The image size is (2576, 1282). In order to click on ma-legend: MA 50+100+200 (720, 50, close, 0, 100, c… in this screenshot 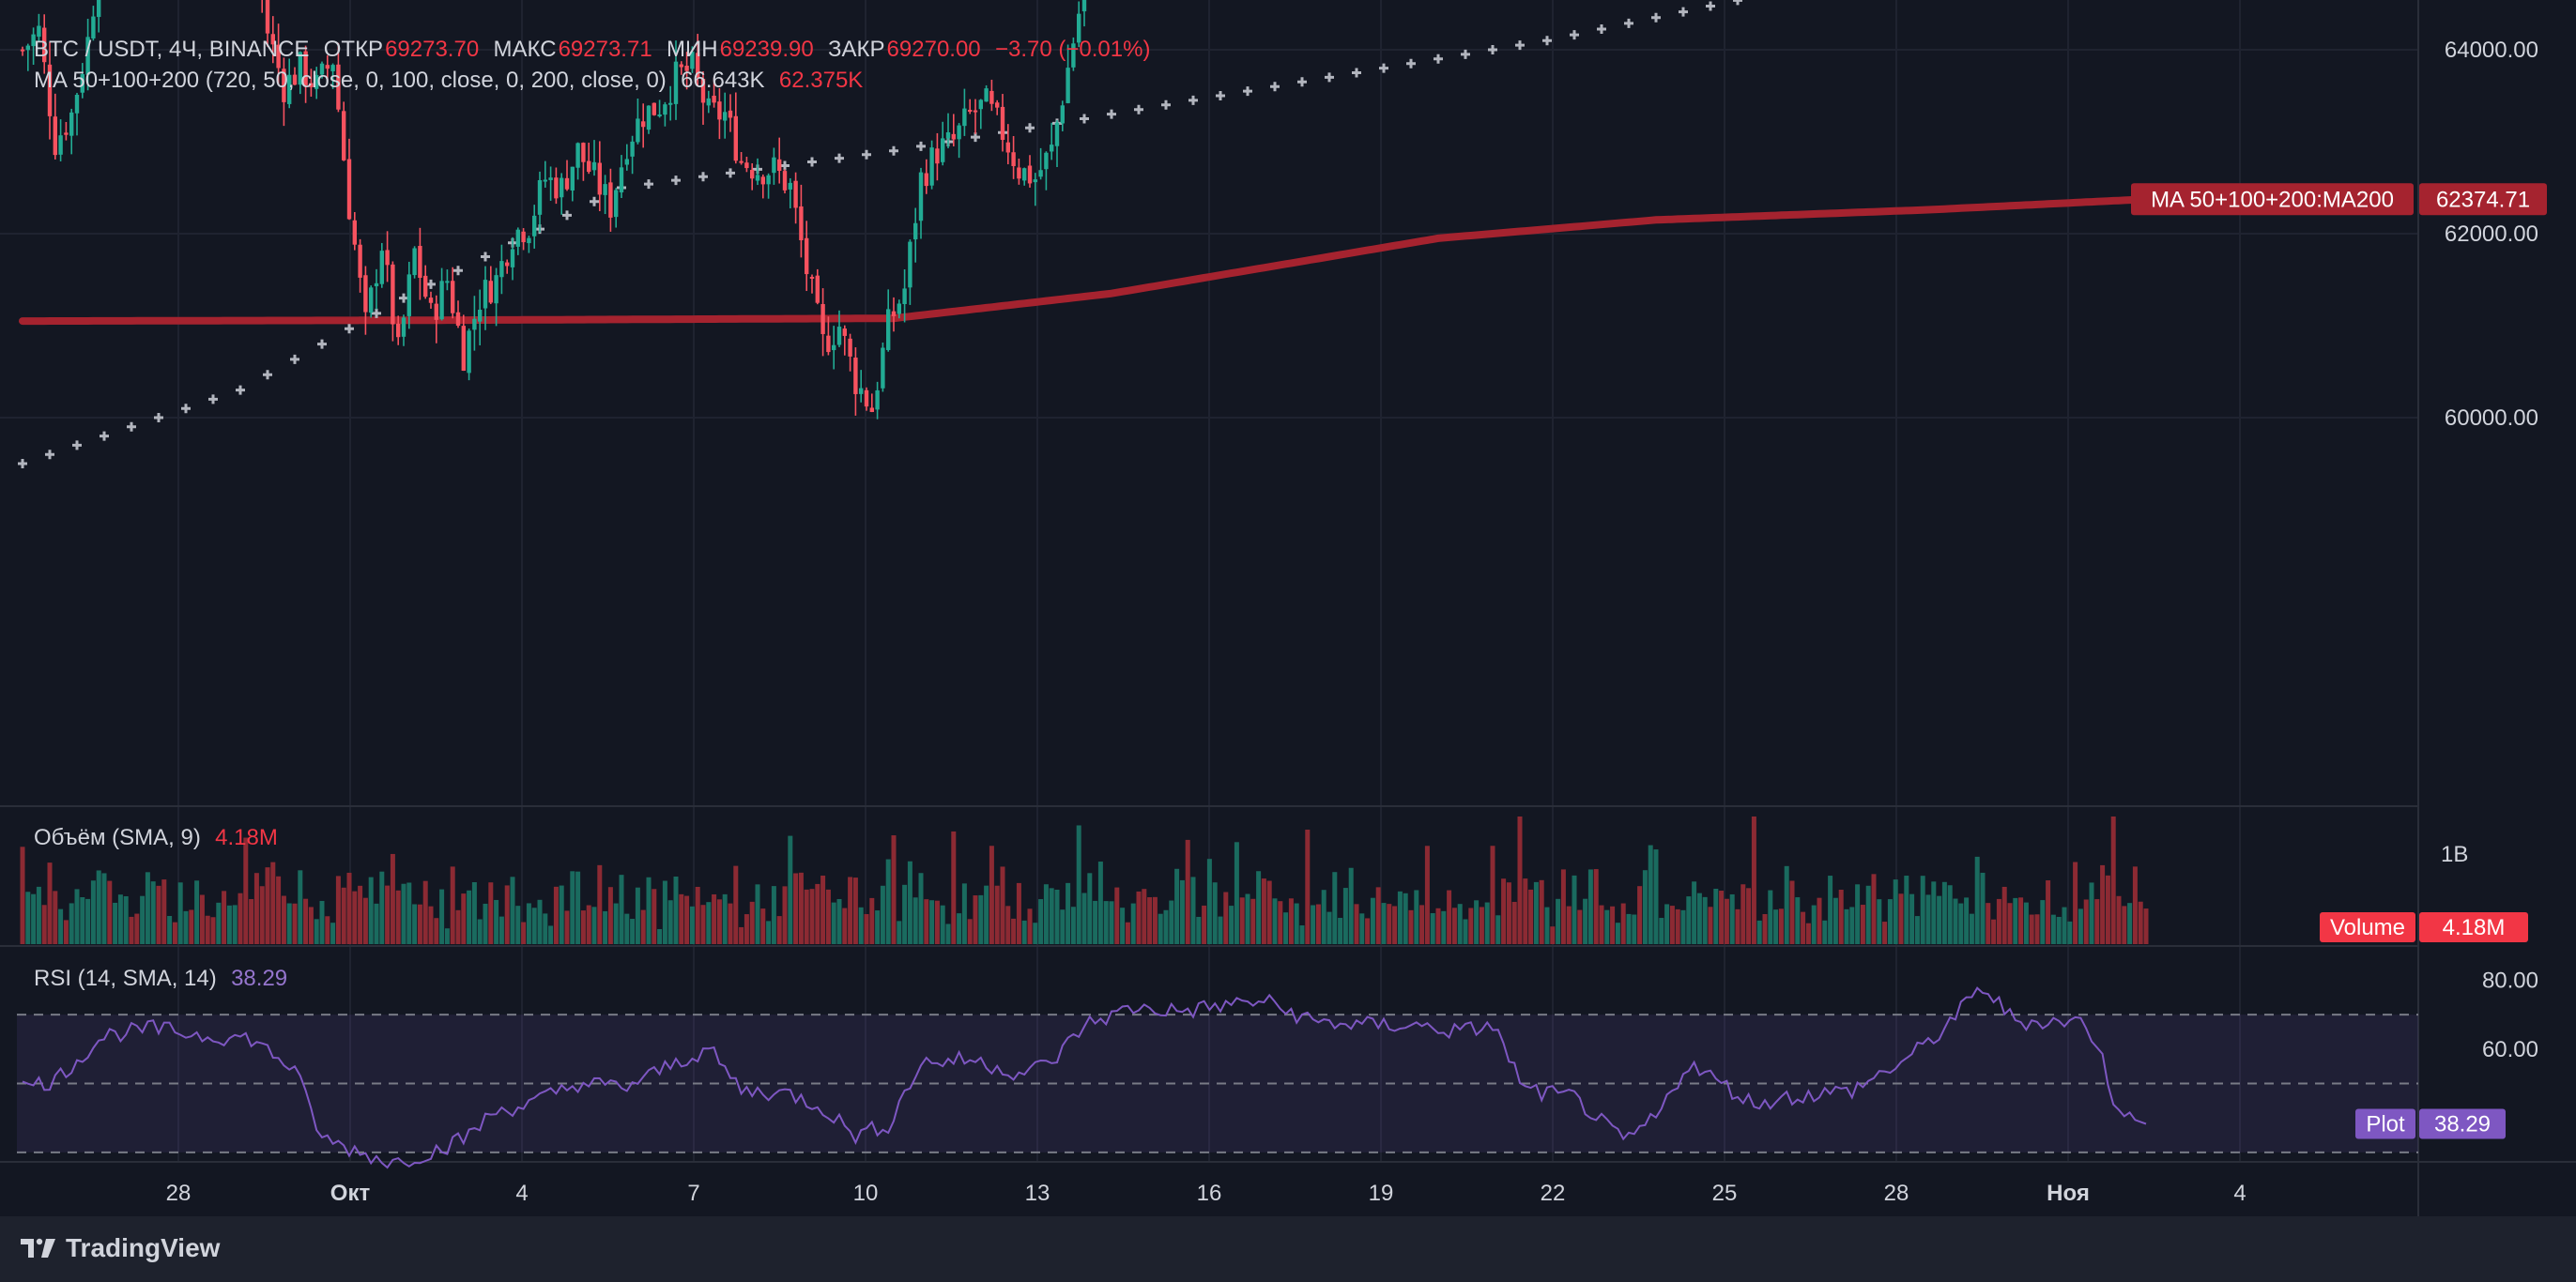, I will do `click(450, 81)`.